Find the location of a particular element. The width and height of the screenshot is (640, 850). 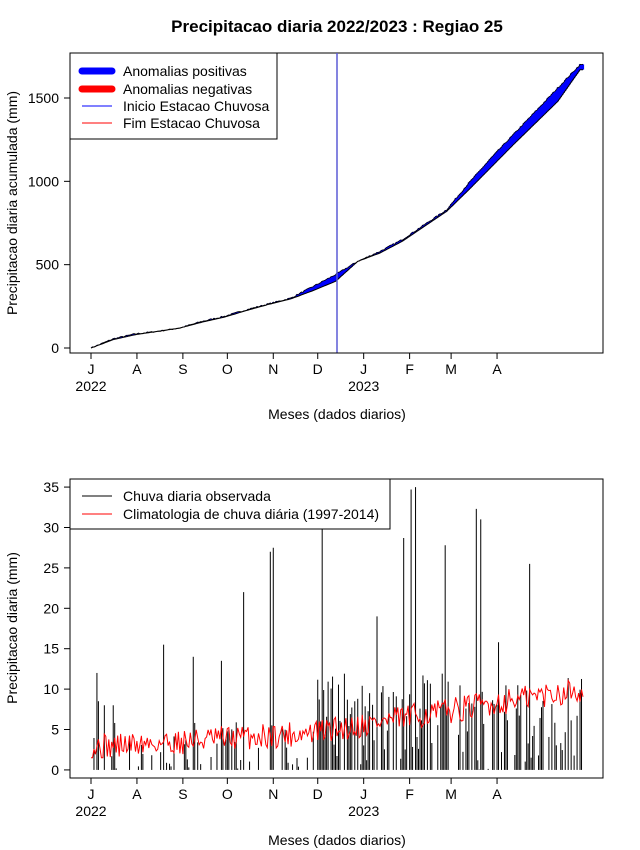

y-tick-label: 5 is located at coordinates (55, 730).